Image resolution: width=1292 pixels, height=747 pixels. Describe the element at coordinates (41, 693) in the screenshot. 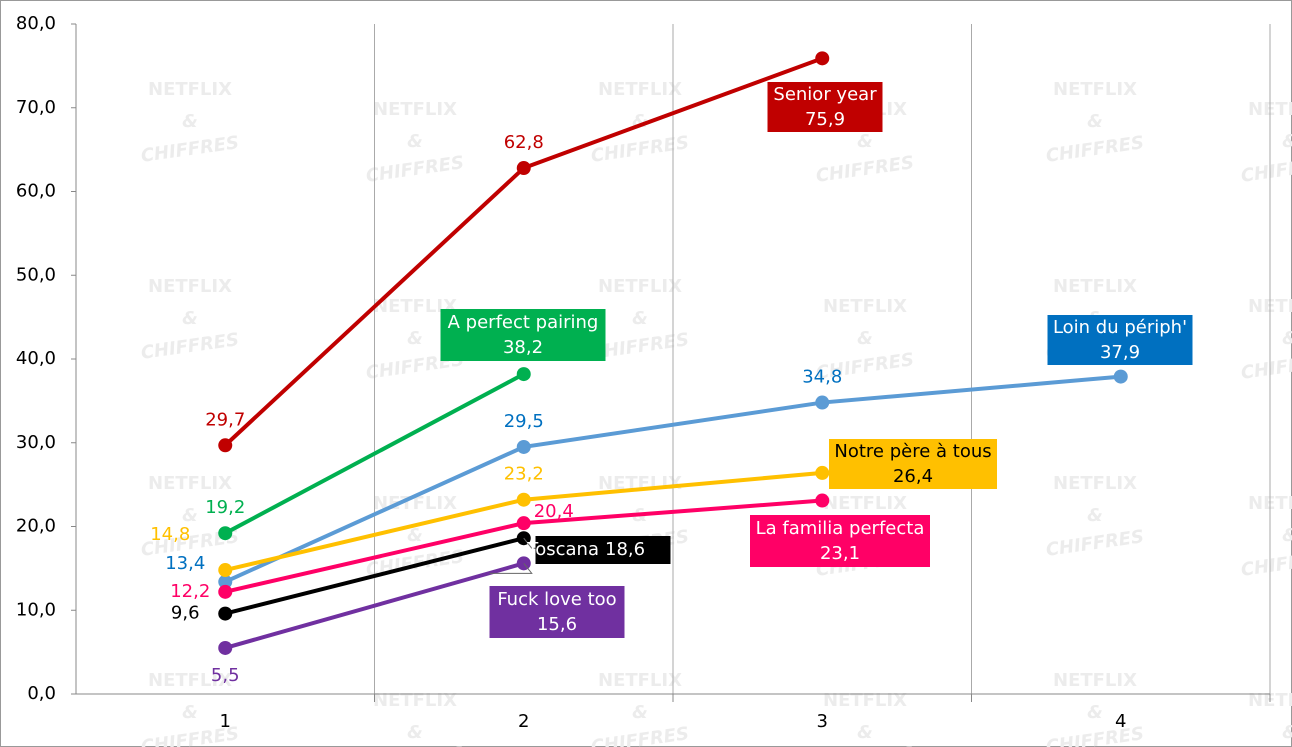

I see `y-tick-label: 0,0` at that location.